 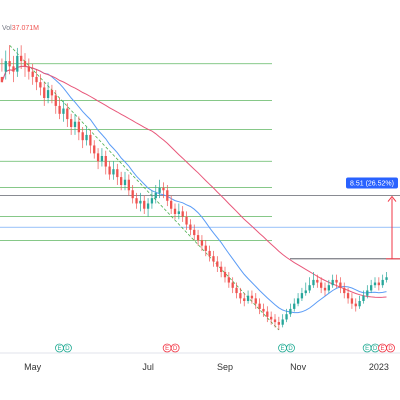 I want to click on x-tick-label: May, so click(x=33, y=367).